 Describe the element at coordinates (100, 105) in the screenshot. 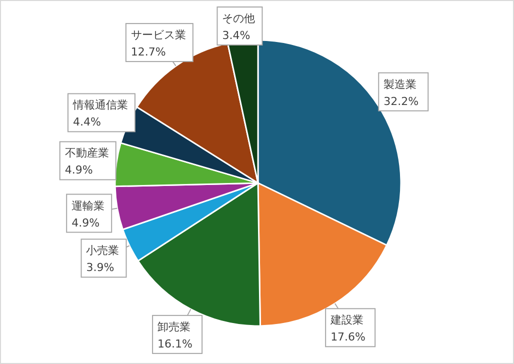

I see `slice-label: 情報通信業` at that location.